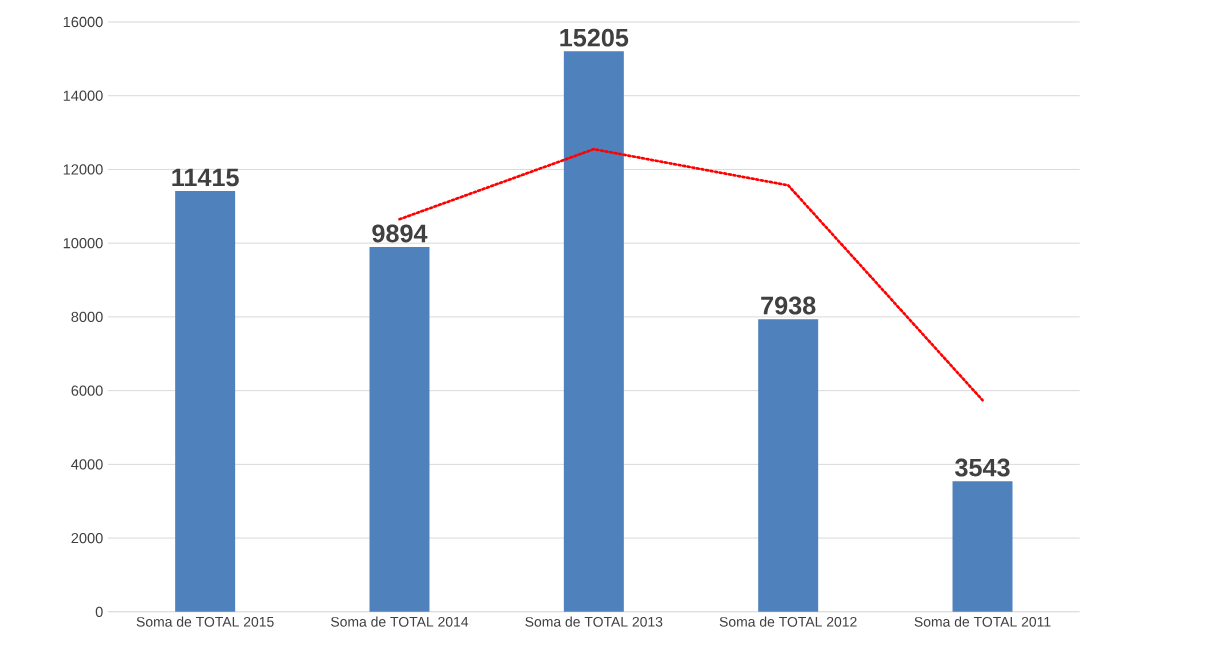  I want to click on y-tick-label: 16000, so click(83, 21).